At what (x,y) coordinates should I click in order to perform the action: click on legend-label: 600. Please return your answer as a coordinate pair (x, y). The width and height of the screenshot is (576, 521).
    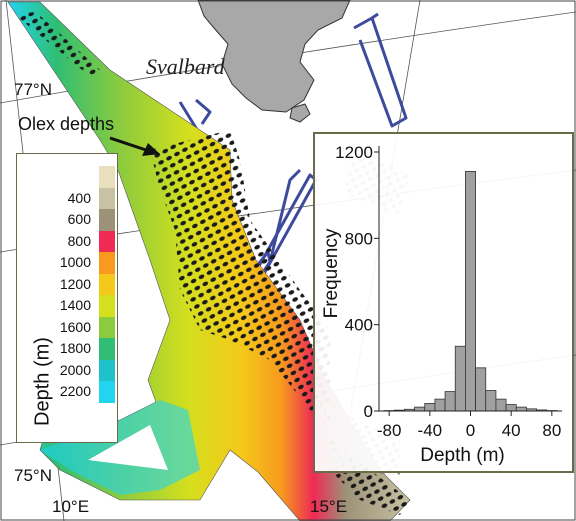
    Looking at the image, I should click on (79, 219).